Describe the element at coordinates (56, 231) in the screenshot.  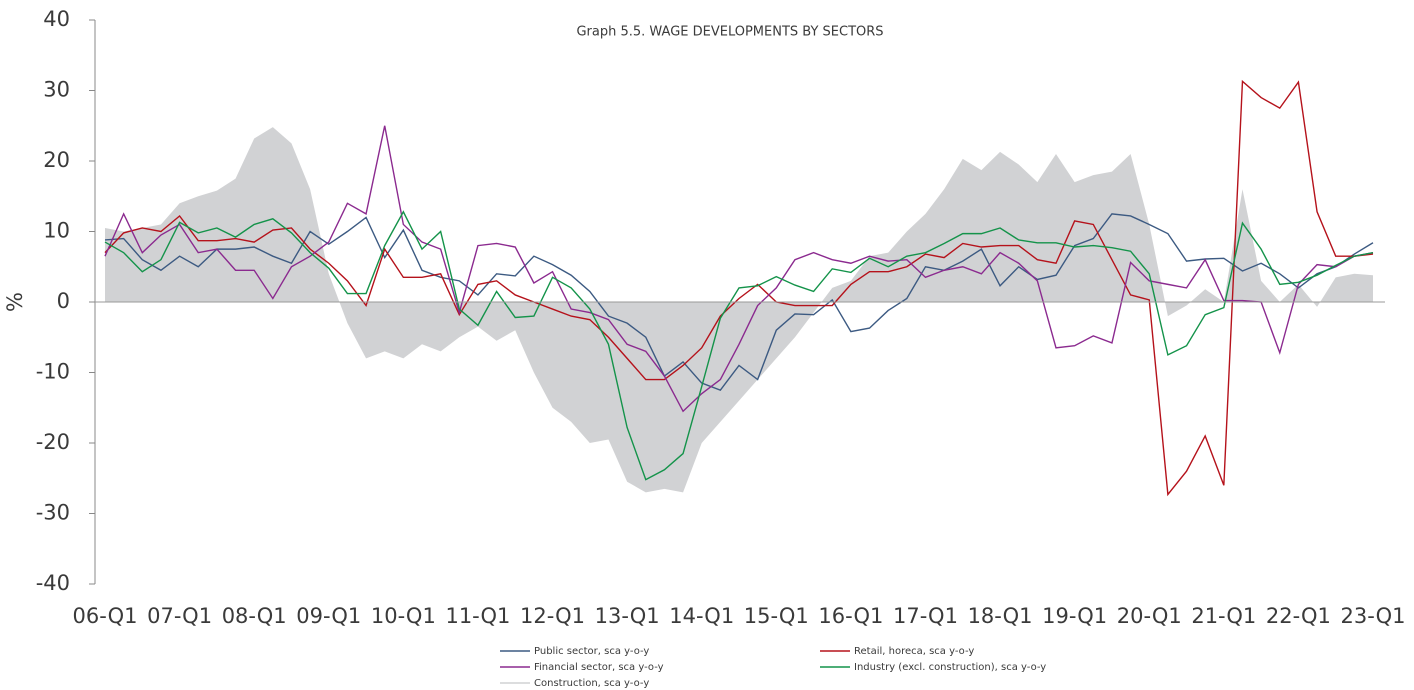
I see `y-tick-label: 10` at that location.